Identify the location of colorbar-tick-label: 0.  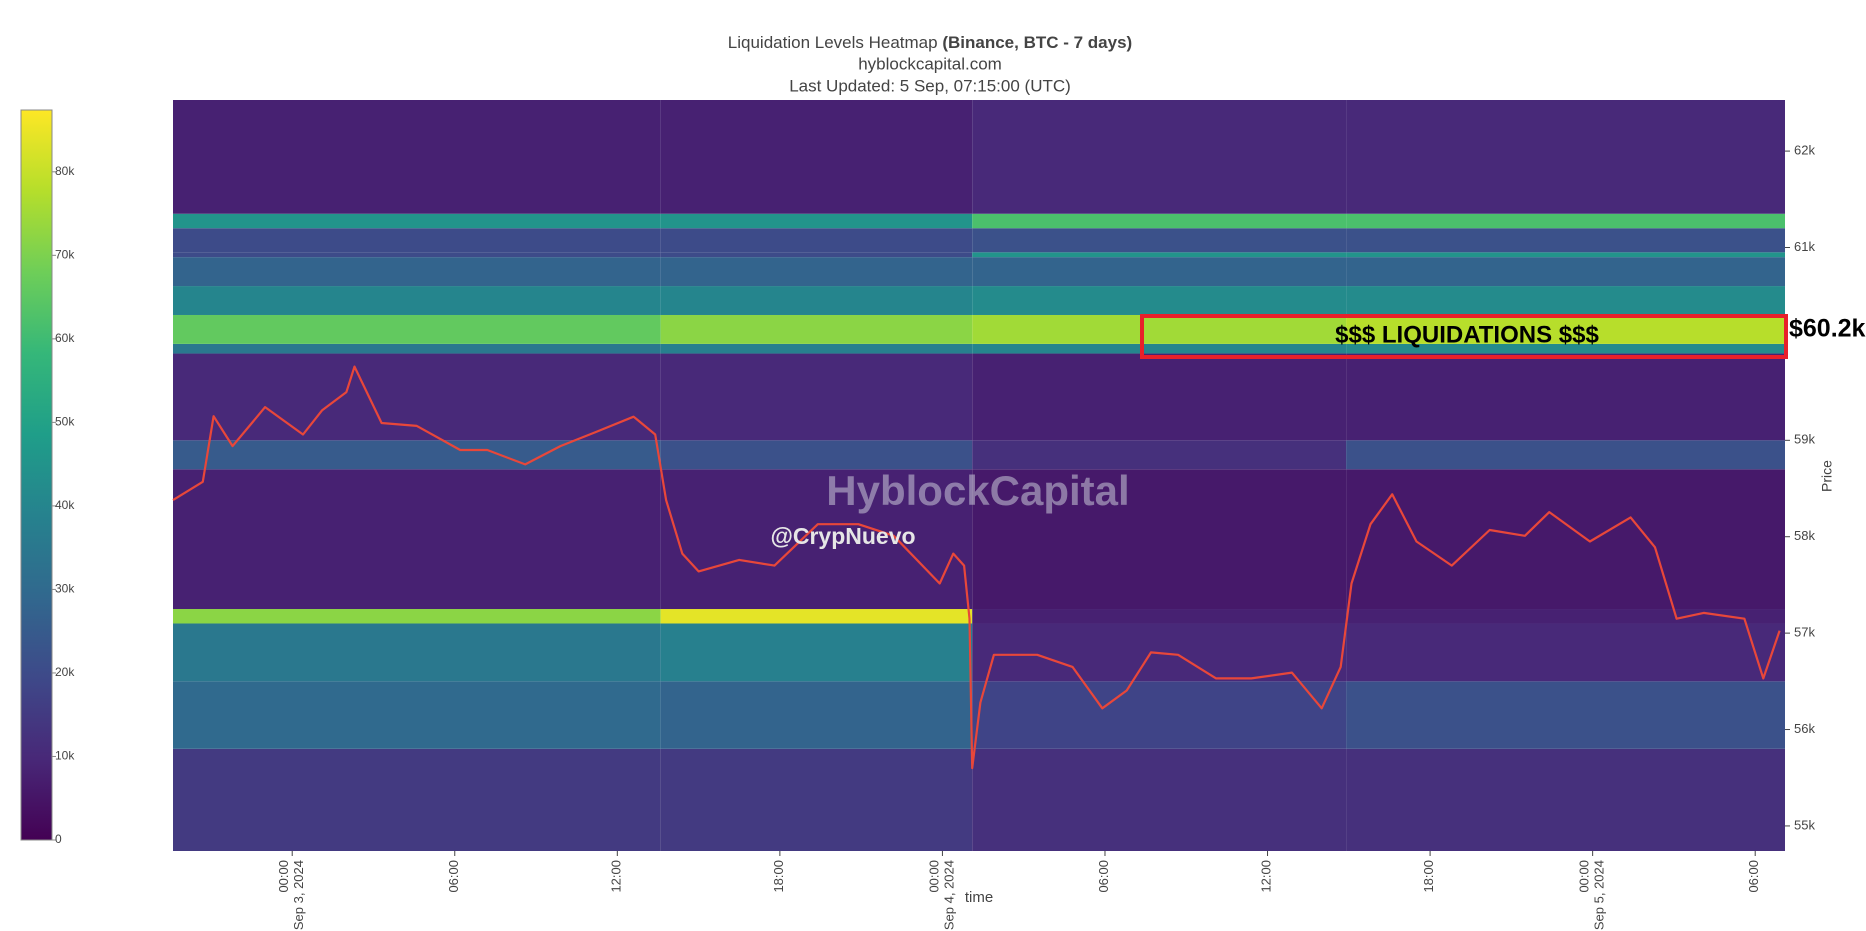
(58, 839).